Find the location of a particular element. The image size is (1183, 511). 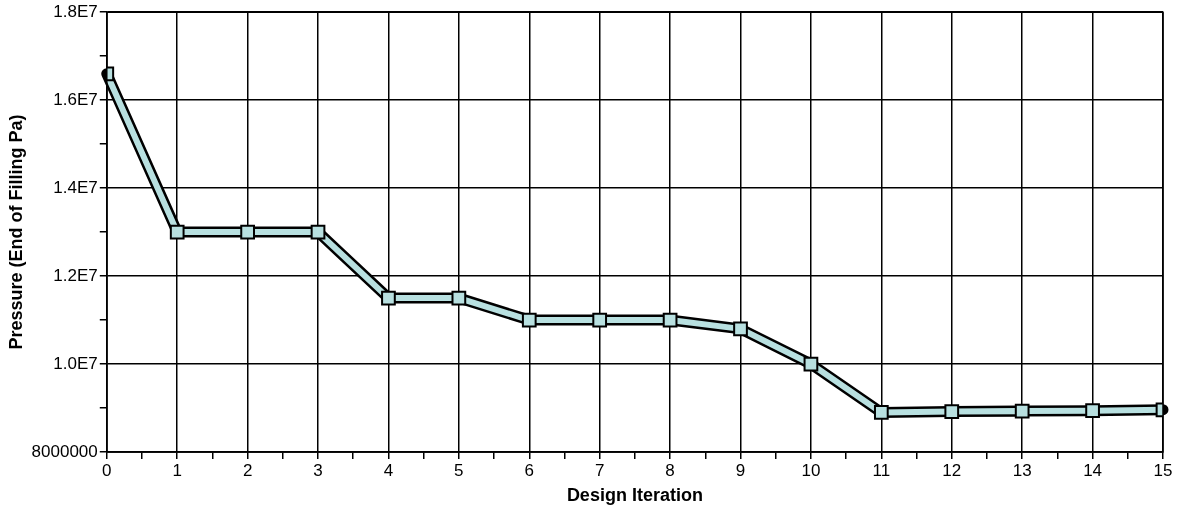

x-tick-label: 4 is located at coordinates (388, 470).